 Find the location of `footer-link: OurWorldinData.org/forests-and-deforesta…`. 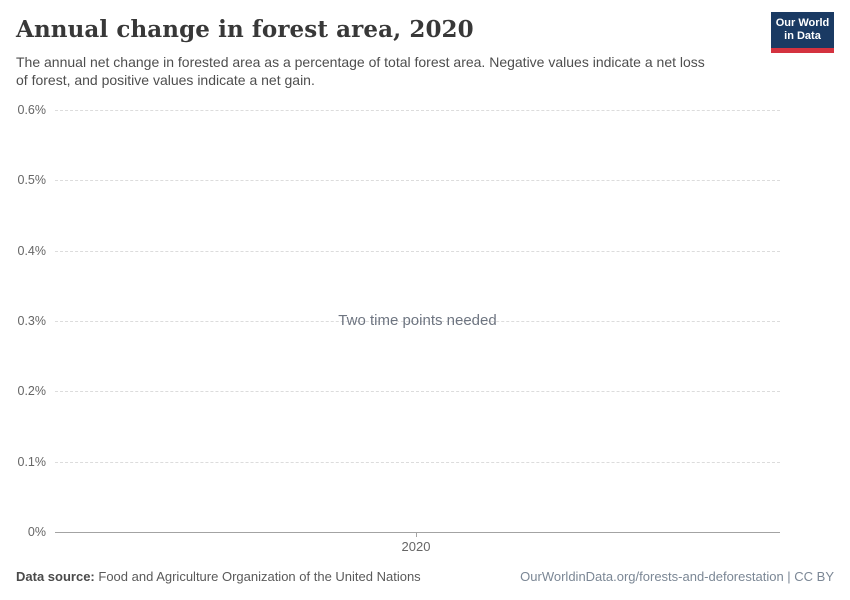

footer-link: OurWorldinData.org/forests-and-deforesta… is located at coordinates (677, 576).